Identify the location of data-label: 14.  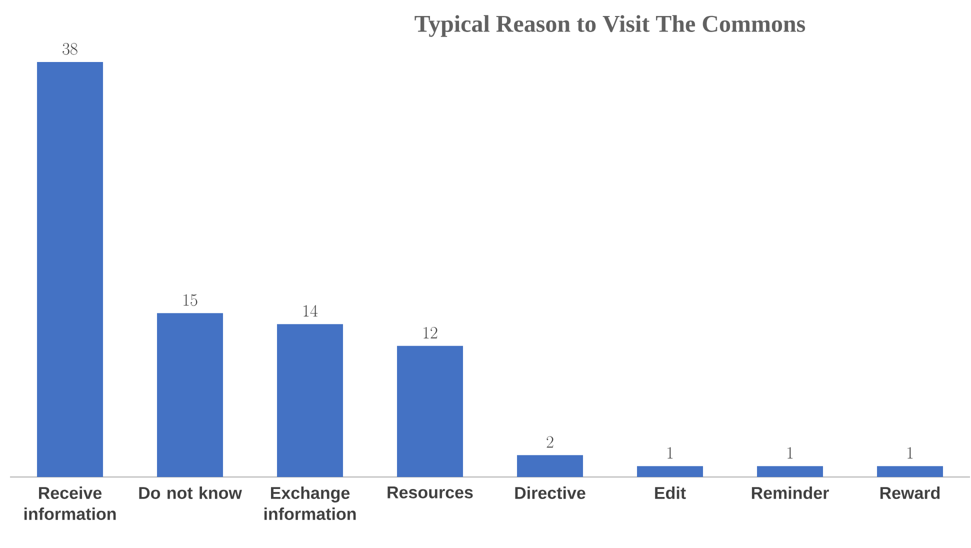
(311, 311).